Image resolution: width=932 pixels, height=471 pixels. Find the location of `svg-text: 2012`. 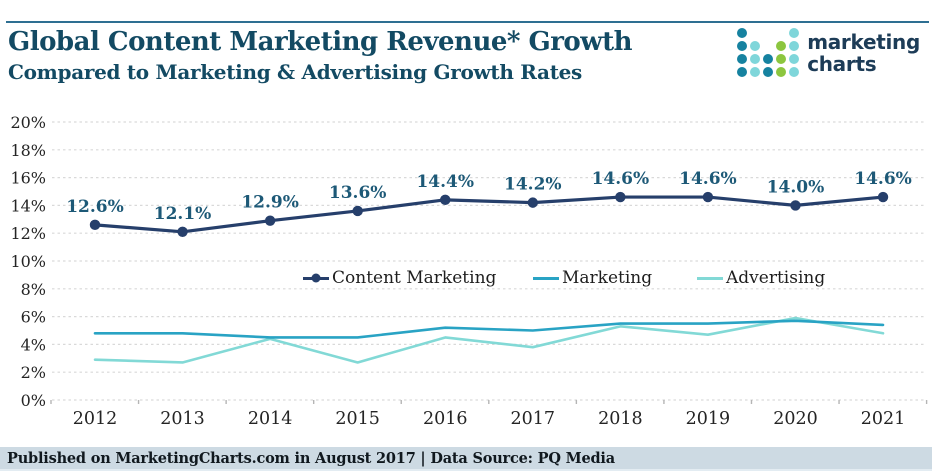

svg-text: 2012 is located at coordinates (95, 419).